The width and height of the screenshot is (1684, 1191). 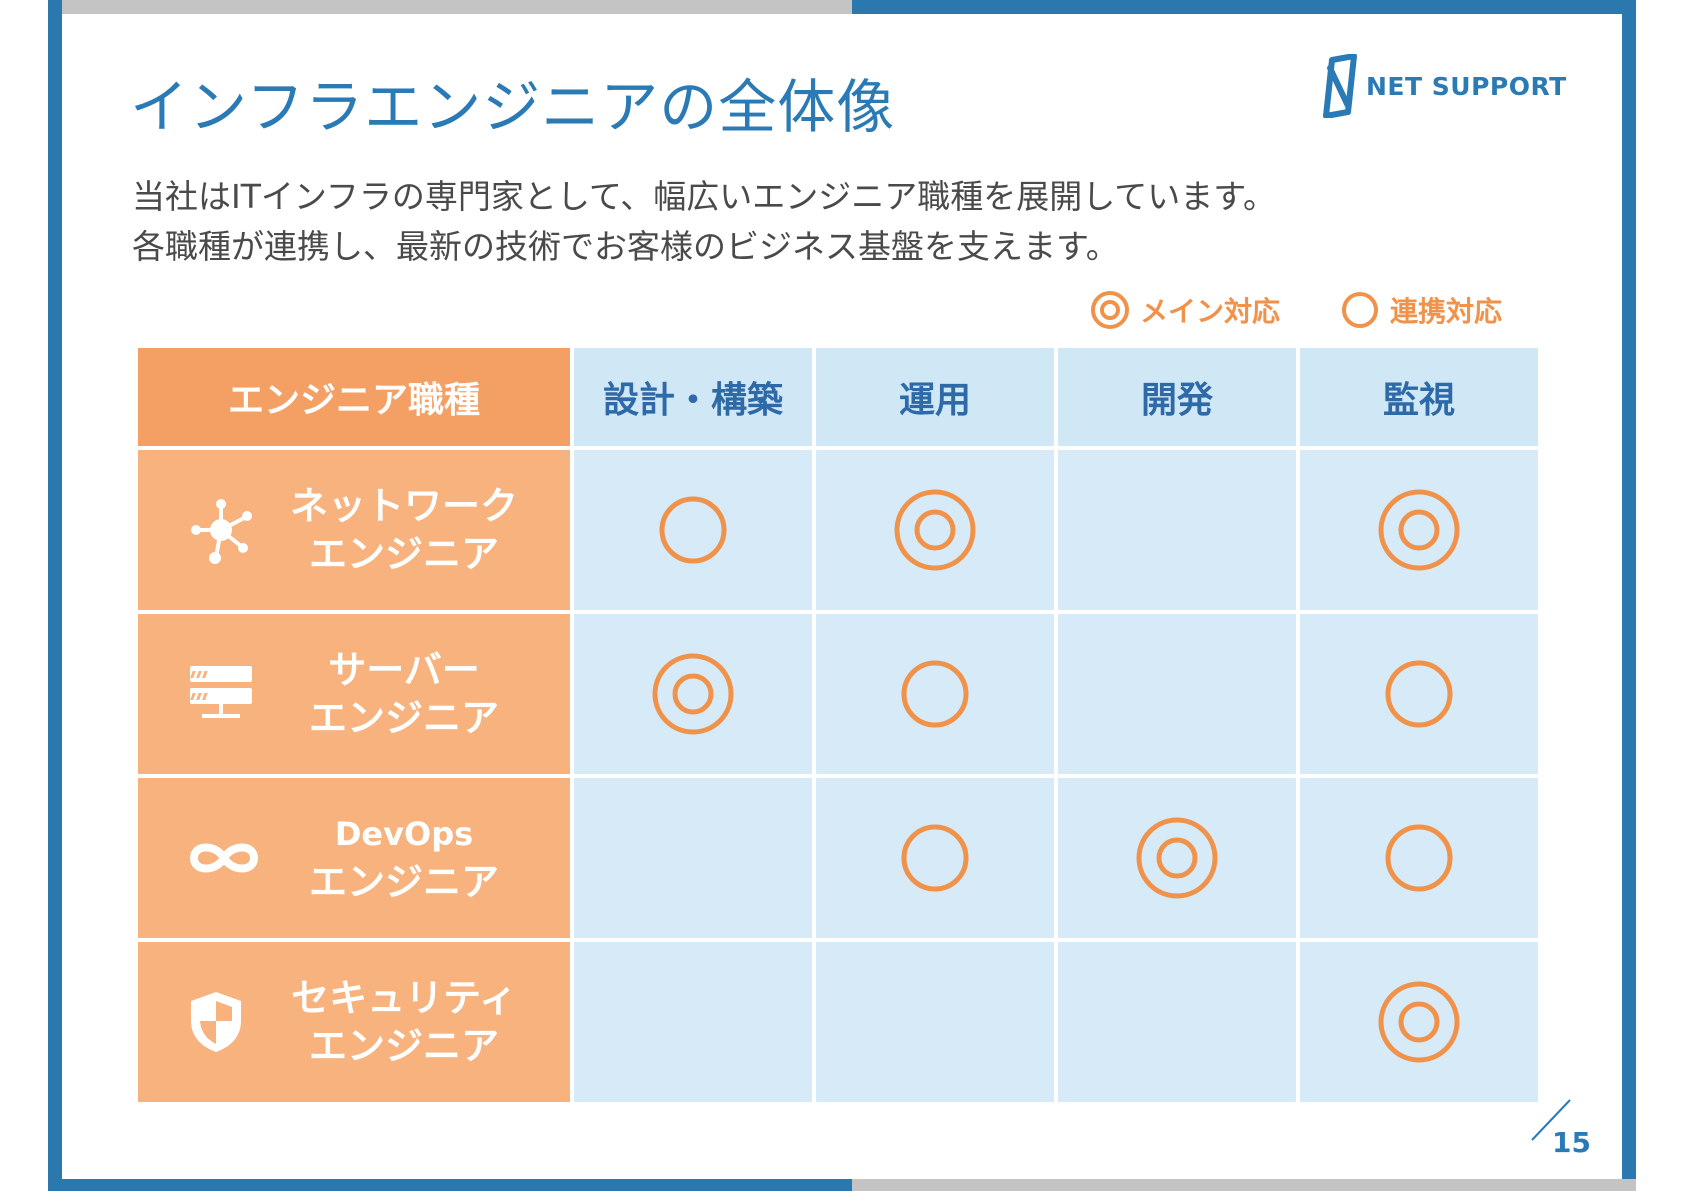 What do you see at coordinates (404, 834) in the screenshot?
I see `role-label-line1: DevOps` at bounding box center [404, 834].